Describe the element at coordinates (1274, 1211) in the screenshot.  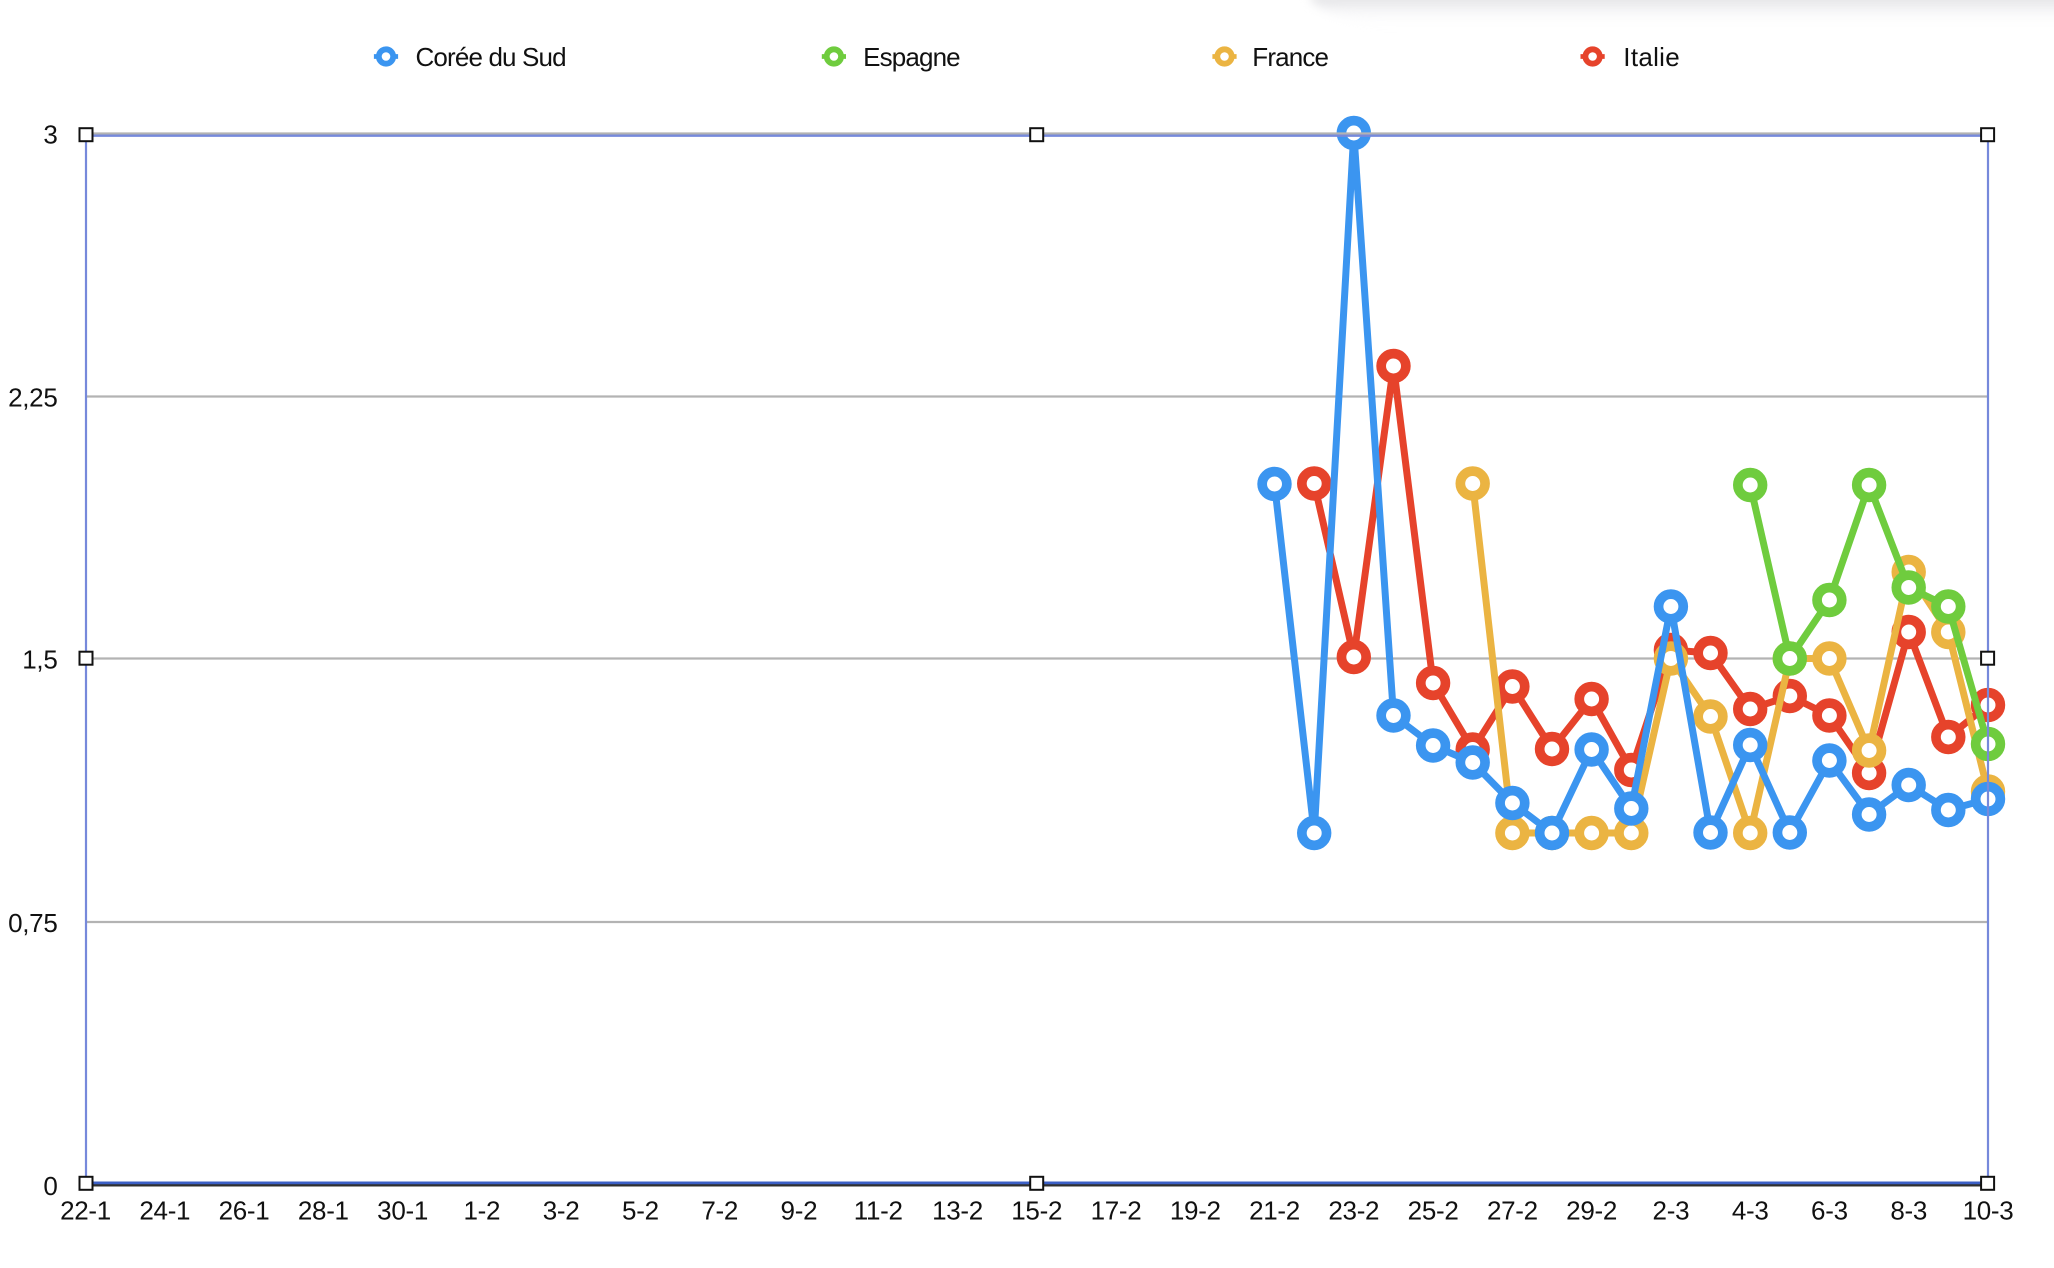
I see `svg-text: 21-2` at that location.